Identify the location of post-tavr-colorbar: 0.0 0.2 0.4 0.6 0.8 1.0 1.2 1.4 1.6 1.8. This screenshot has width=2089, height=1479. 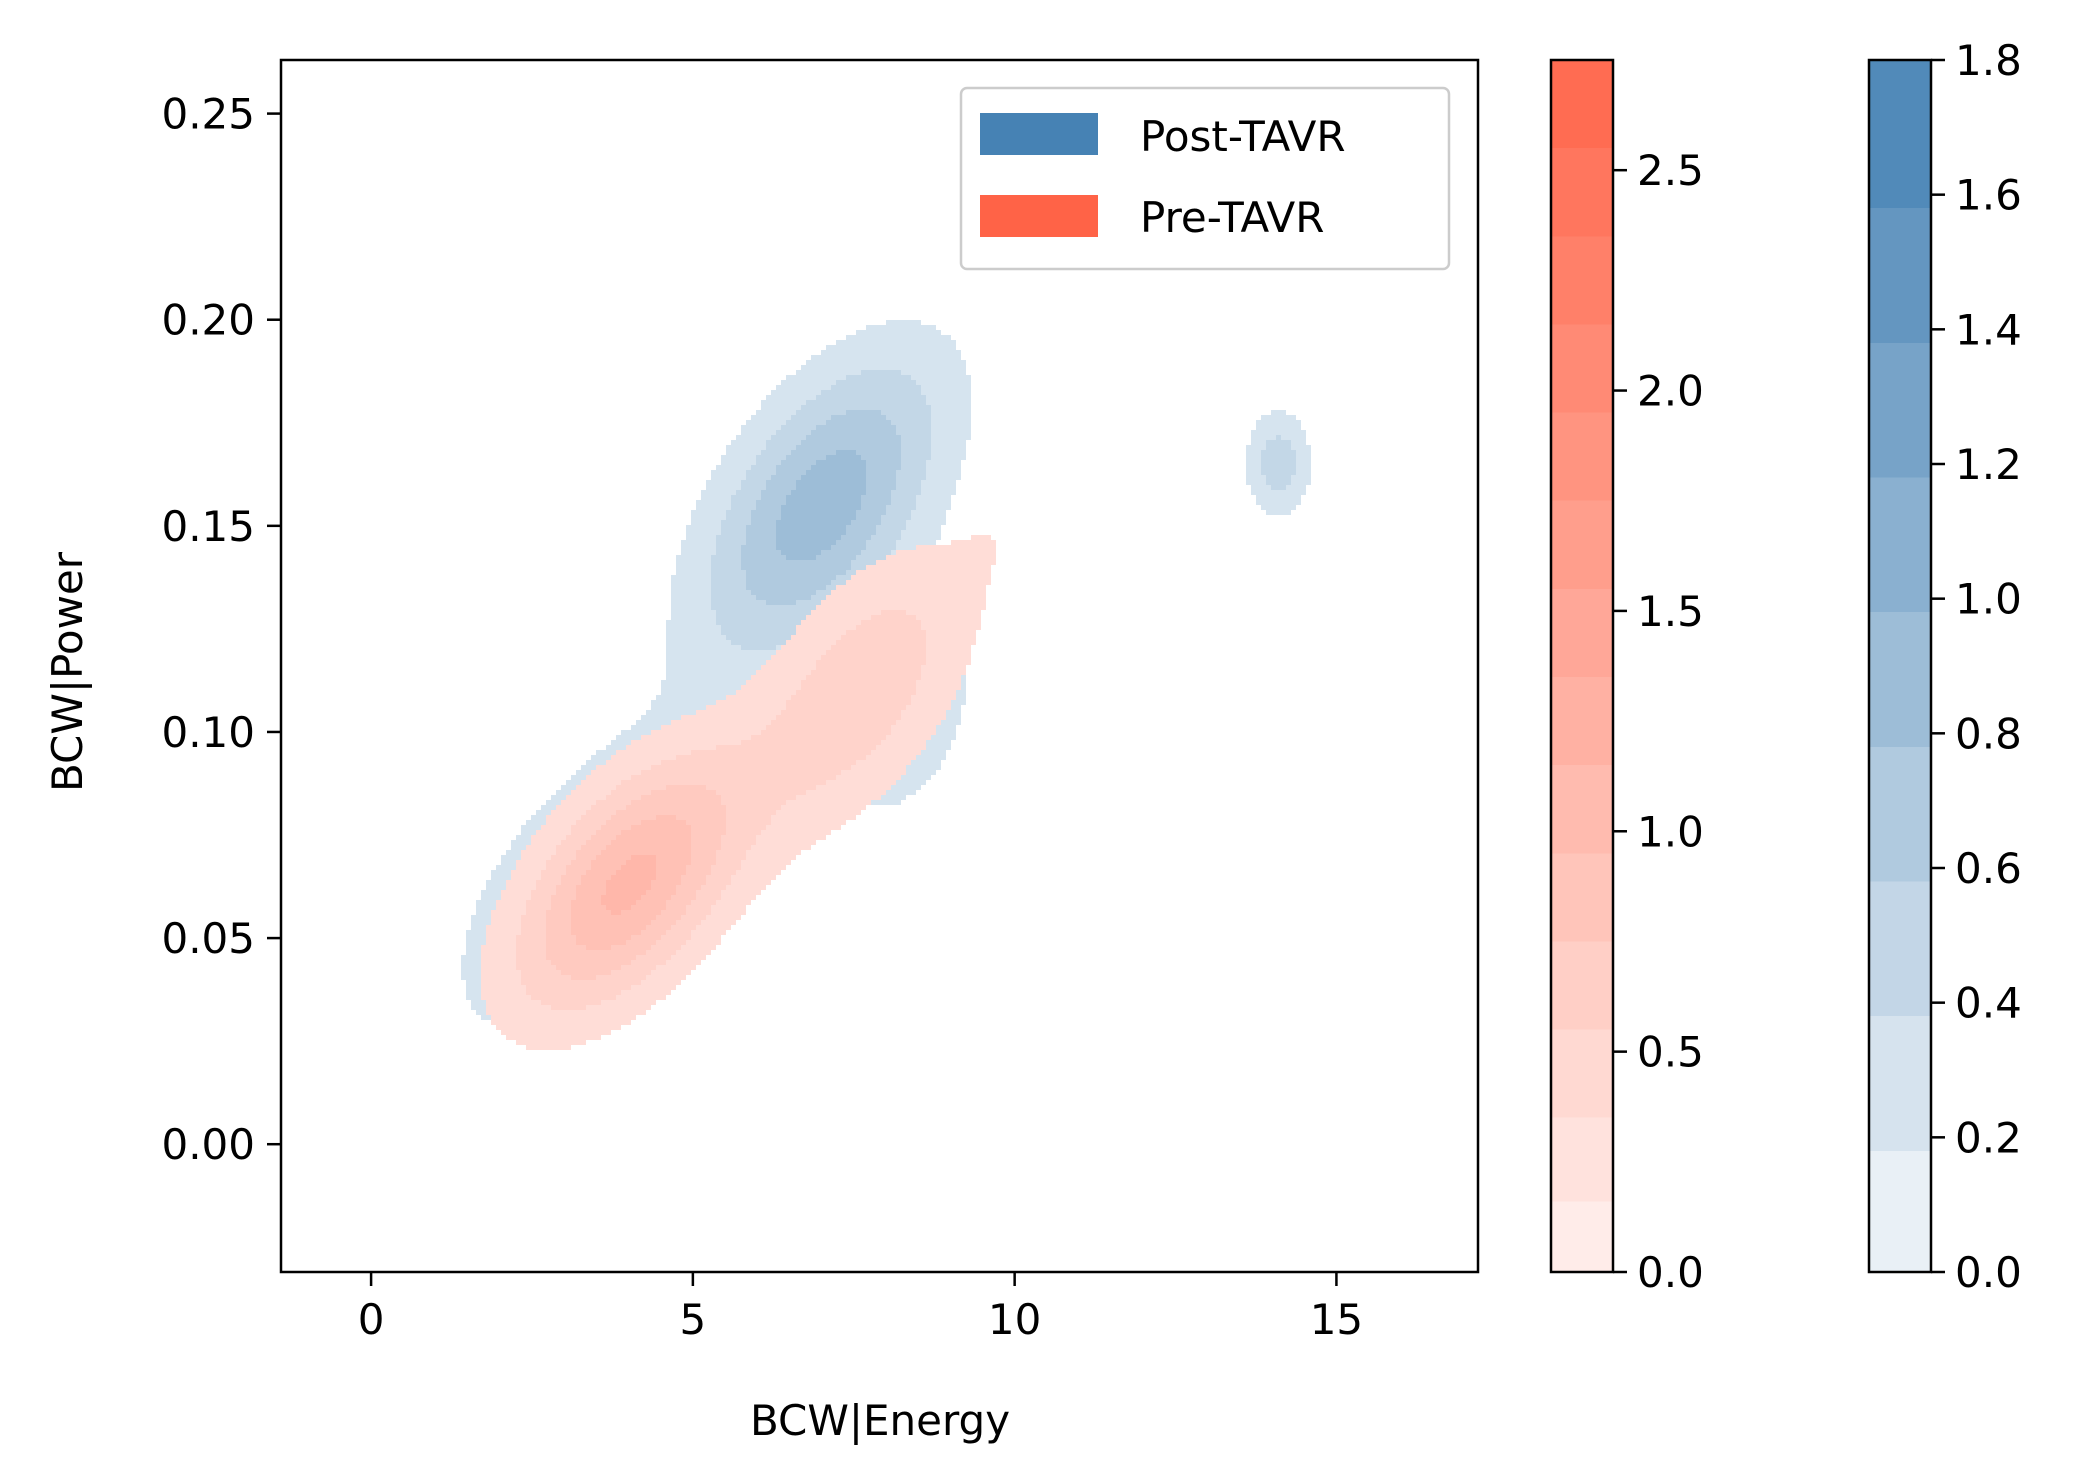
(1944, 666).